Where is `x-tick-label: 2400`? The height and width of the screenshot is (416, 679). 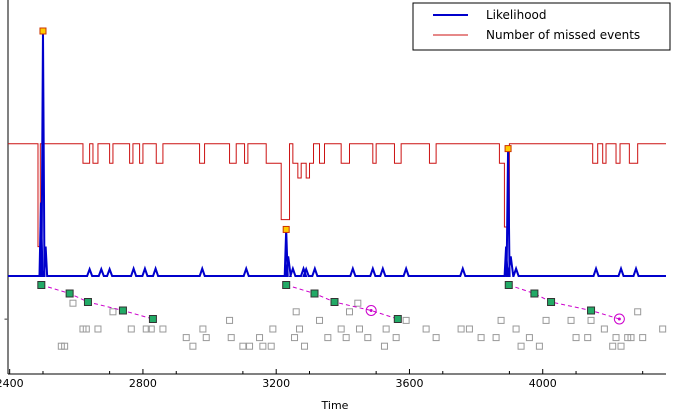 x-tick-label: 2400 is located at coordinates (12, 383).